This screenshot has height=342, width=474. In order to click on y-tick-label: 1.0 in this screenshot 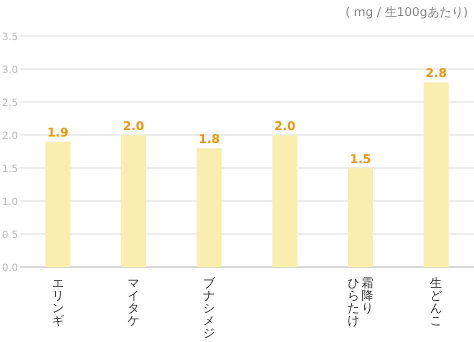, I will do `click(10, 202)`.